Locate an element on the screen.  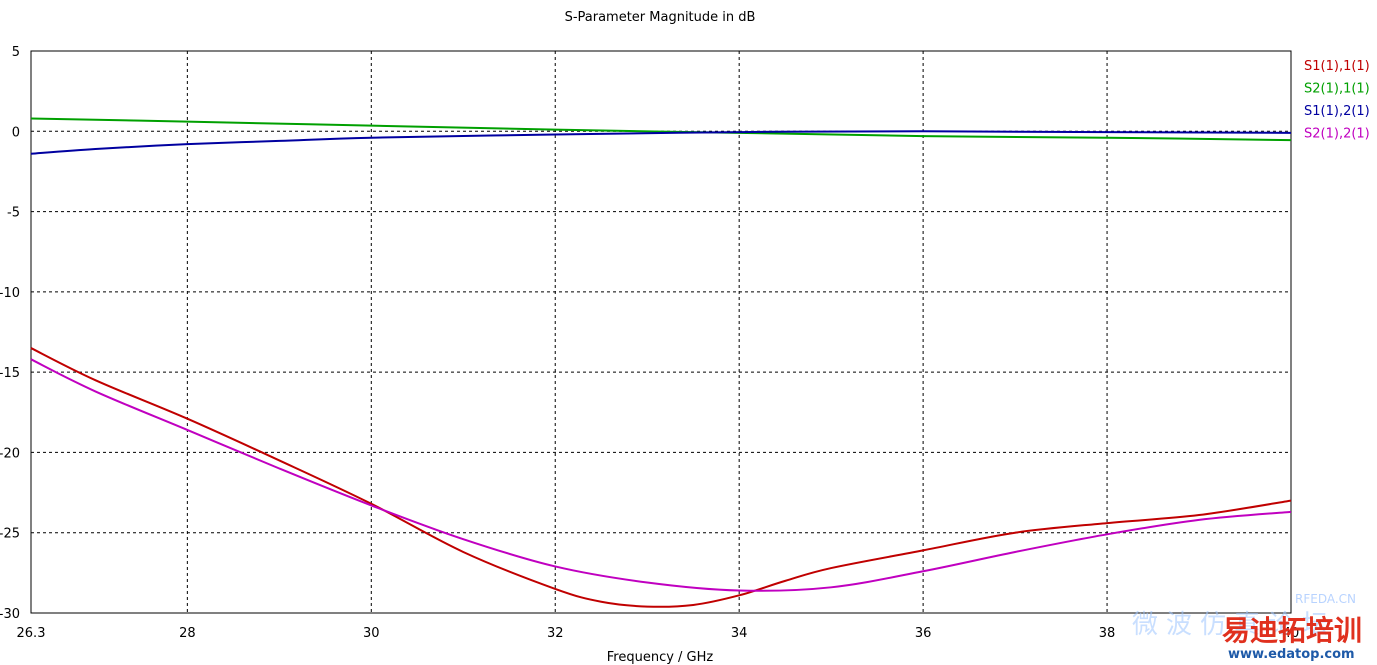
y-tick-label: -20 is located at coordinates (10, 453).